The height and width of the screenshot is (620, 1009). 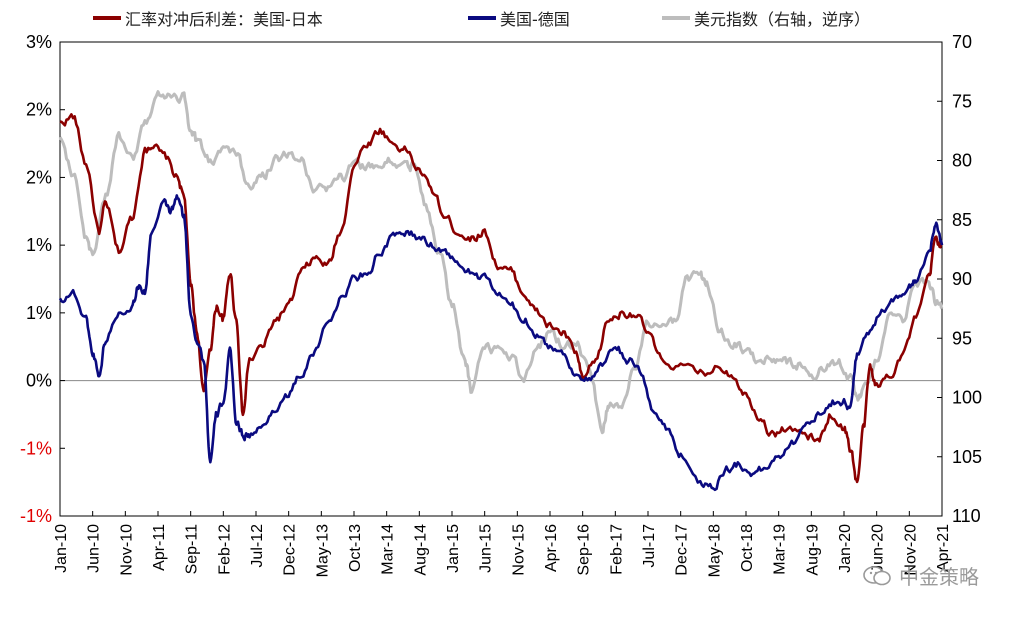 I want to click on legend-label-us-japan: 汇率对冲后利差：美国-日本, so click(x=224, y=19).